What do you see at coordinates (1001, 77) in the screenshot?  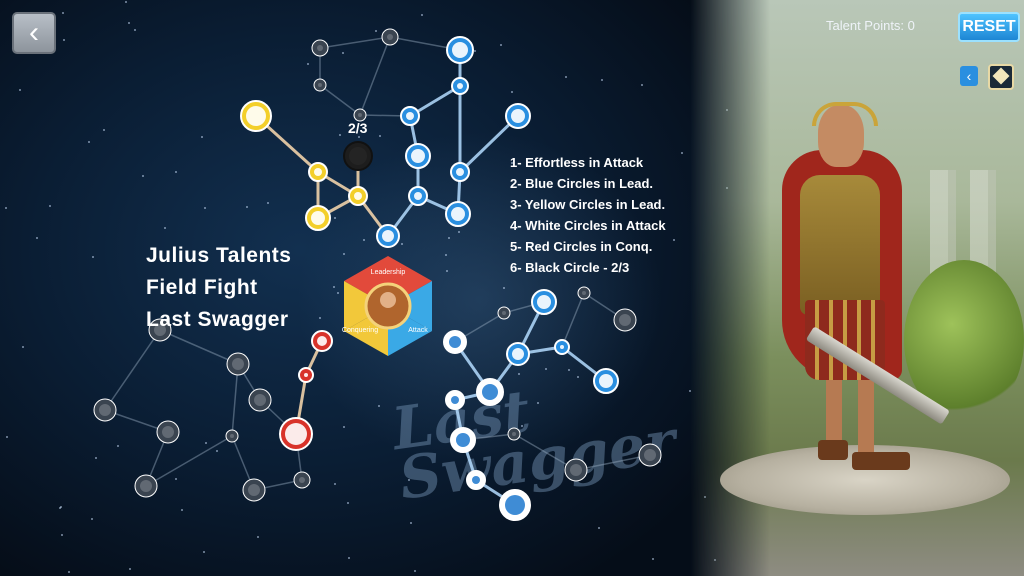 I see `cube-icon` at bounding box center [1001, 77].